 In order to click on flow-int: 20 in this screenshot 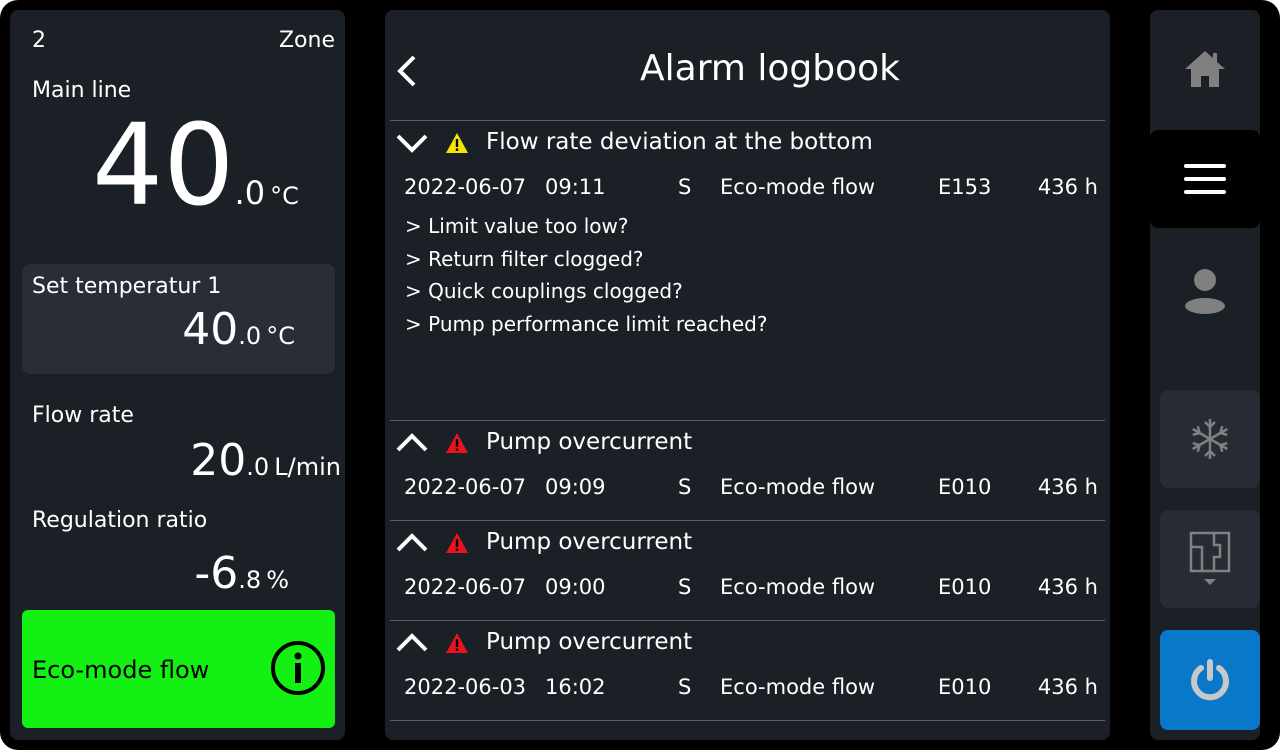, I will do `click(218, 460)`.